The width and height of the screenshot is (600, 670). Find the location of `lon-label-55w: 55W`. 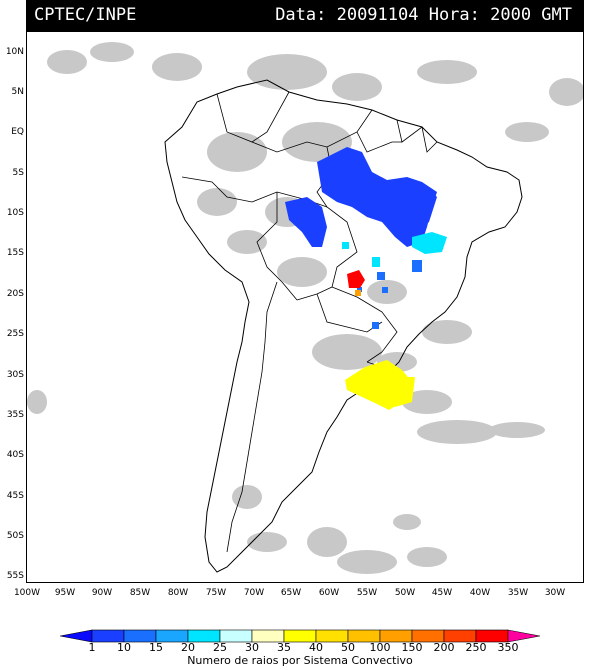

lon-label-55w: 55W is located at coordinates (367, 593).